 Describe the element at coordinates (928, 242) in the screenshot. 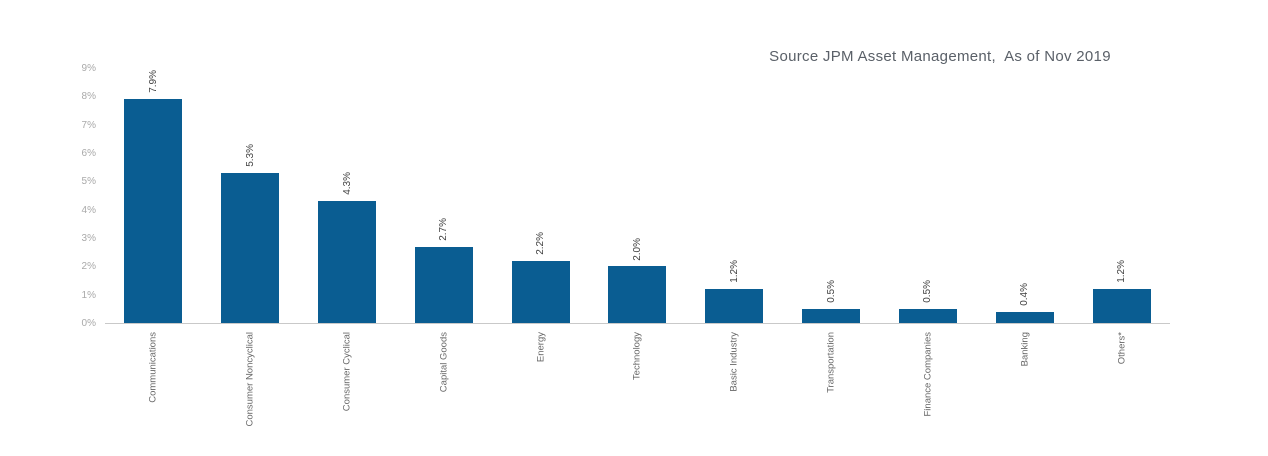

I see `bar-group: 0.5% Finance Companies` at that location.